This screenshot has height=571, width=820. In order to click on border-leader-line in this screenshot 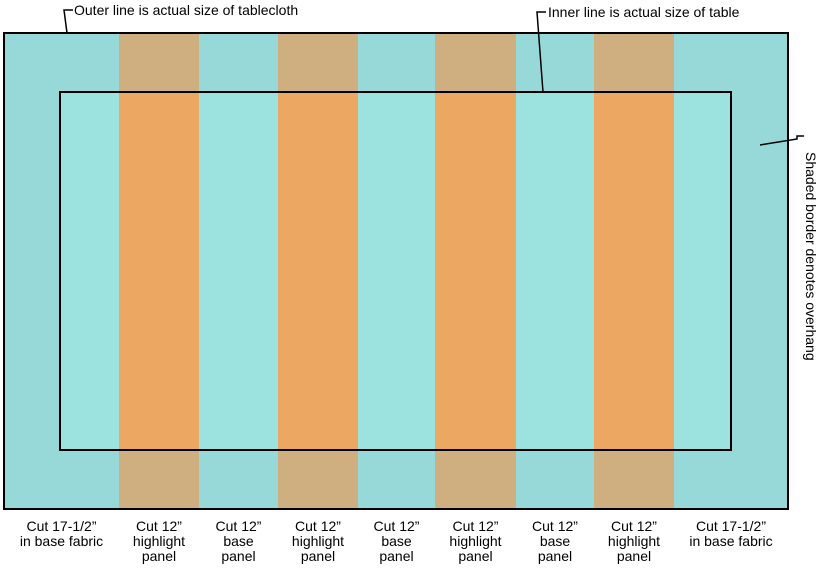, I will do `click(781, 140)`.